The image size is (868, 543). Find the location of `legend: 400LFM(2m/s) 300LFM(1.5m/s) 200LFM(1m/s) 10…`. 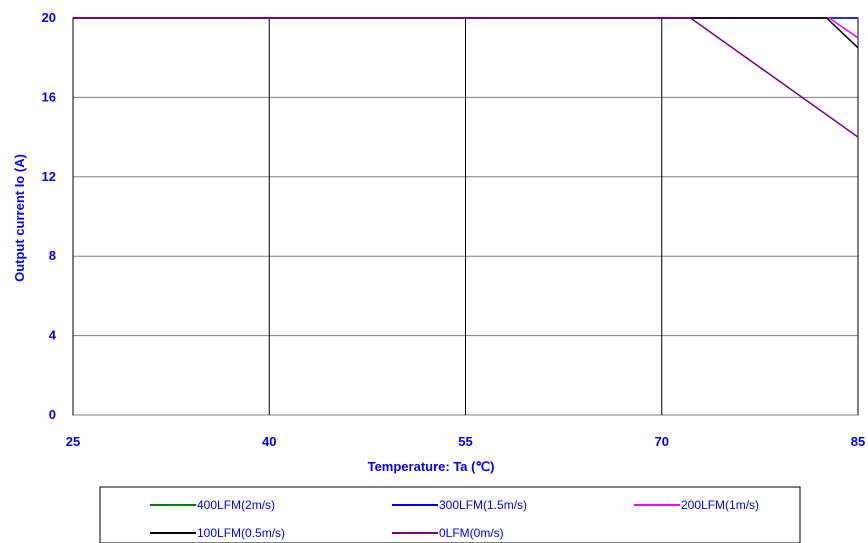

legend: 400LFM(2m/s) 300LFM(1.5m/s) 200LFM(1m/s) 10… is located at coordinates (454, 519).